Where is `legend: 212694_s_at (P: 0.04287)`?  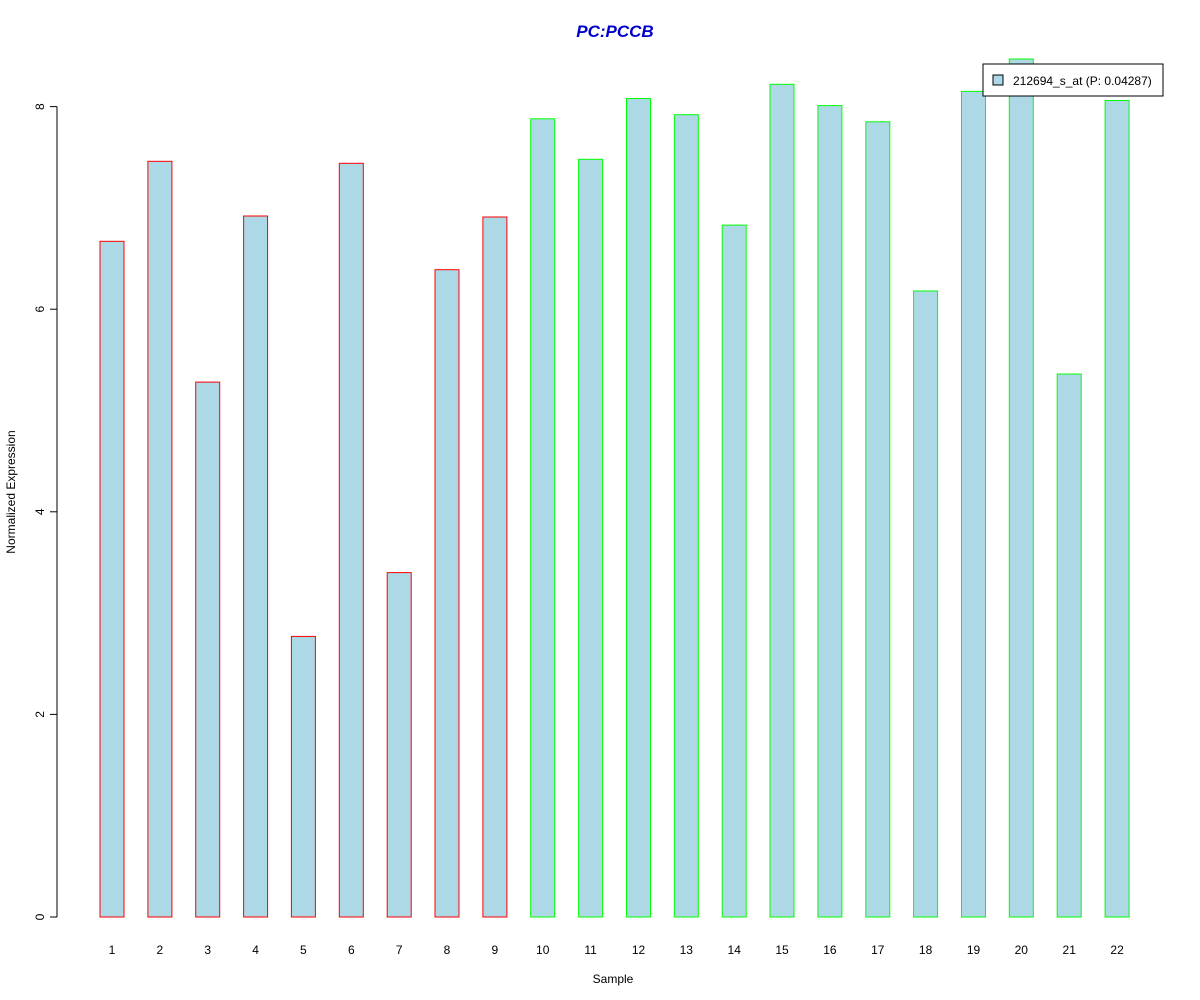 legend: 212694_s_at (P: 0.04287) is located at coordinates (1073, 80).